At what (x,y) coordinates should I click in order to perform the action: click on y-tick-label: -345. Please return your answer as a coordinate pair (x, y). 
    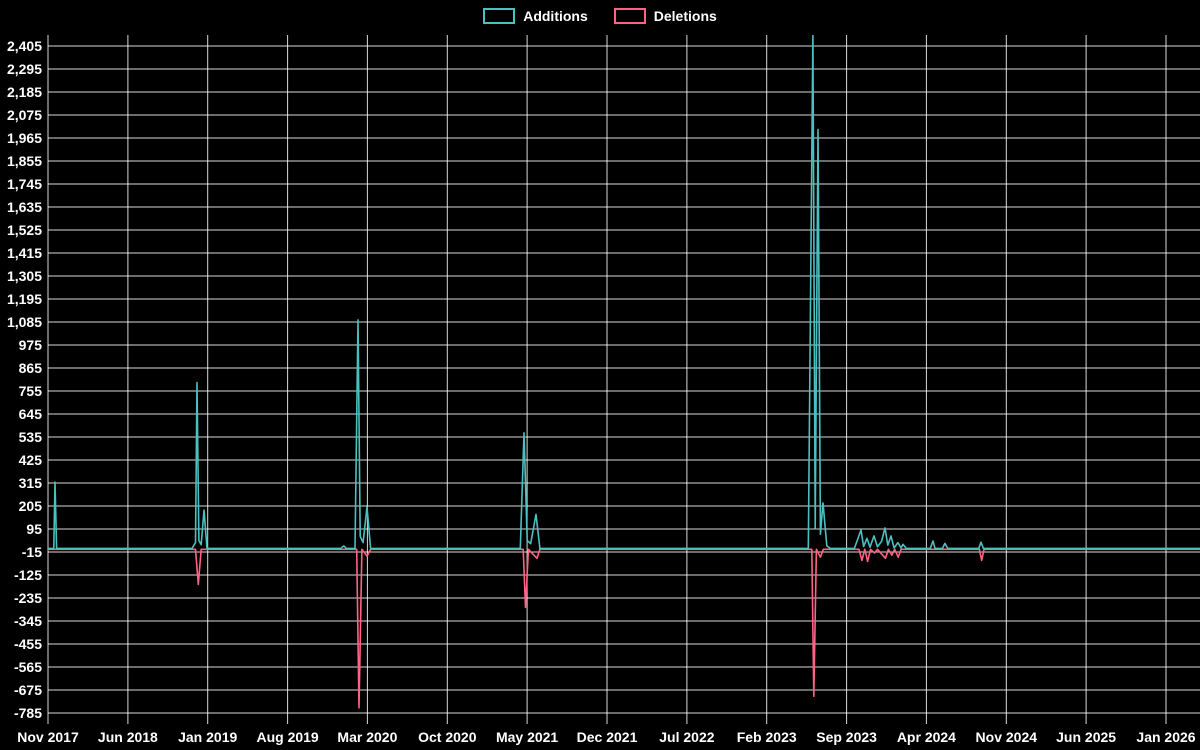
    Looking at the image, I should click on (28, 621).